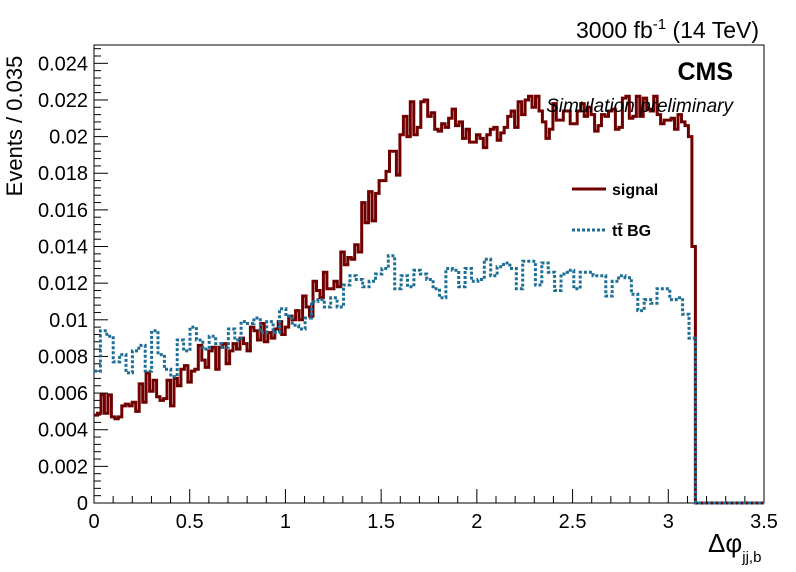 Image resolution: width=796 pixels, height=572 pixels. What do you see at coordinates (63, 357) in the screenshot?
I see `y-tick-label: 0.008` at bounding box center [63, 357].